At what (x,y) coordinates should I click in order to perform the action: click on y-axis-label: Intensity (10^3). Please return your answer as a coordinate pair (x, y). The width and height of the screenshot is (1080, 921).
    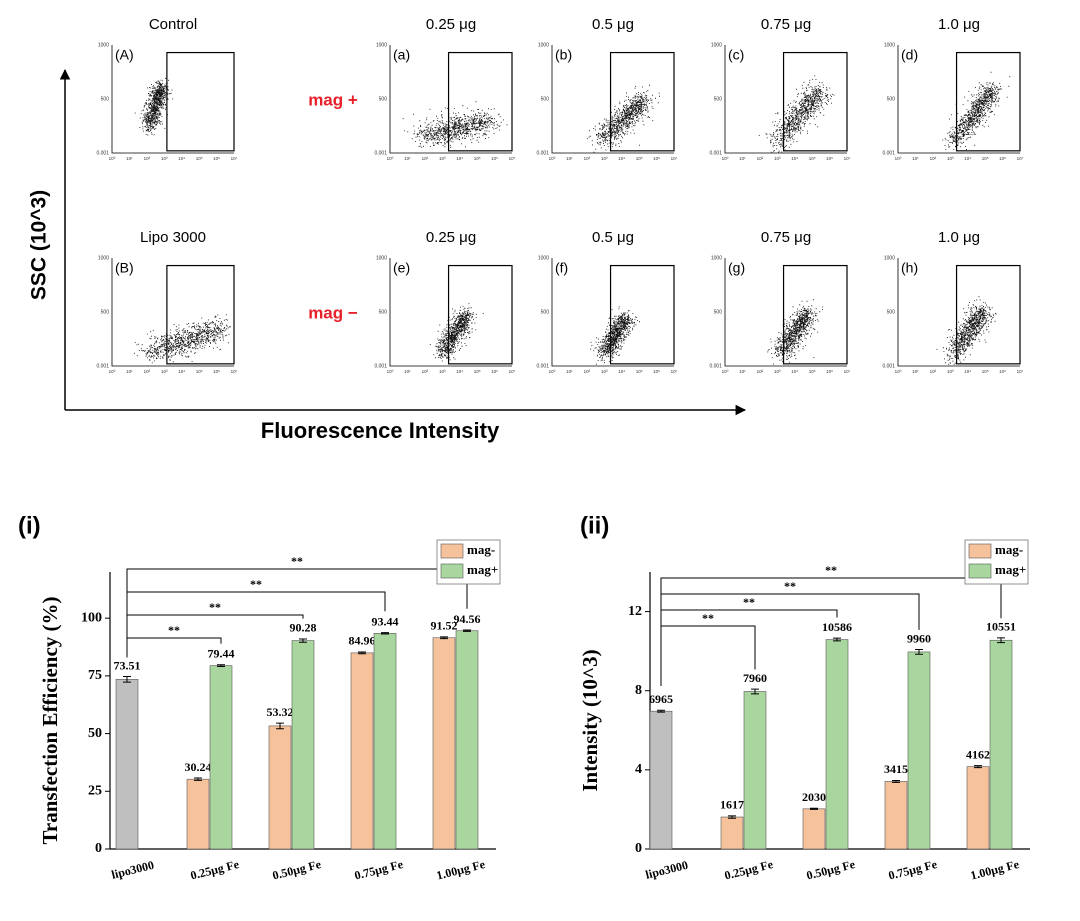
    Looking at the image, I should click on (590, 720).